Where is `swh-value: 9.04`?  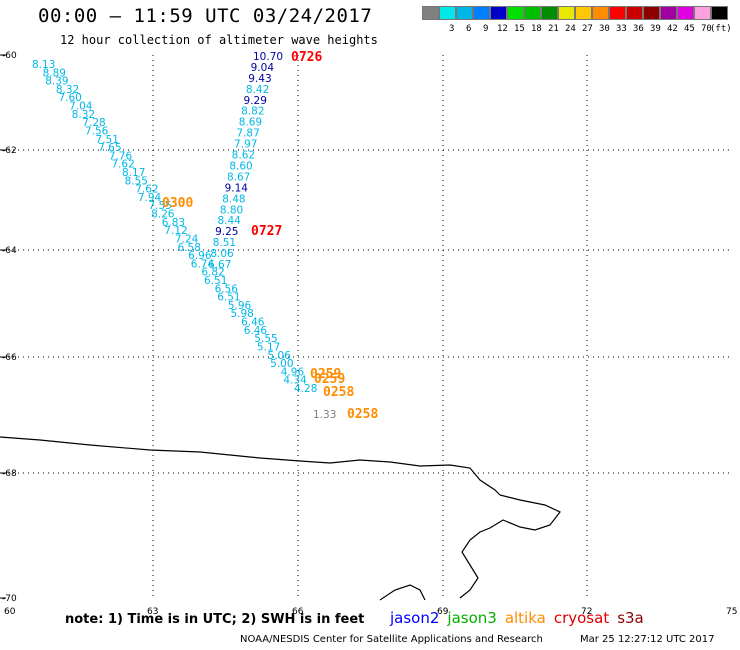
swh-value: 9.04 is located at coordinates (263, 68).